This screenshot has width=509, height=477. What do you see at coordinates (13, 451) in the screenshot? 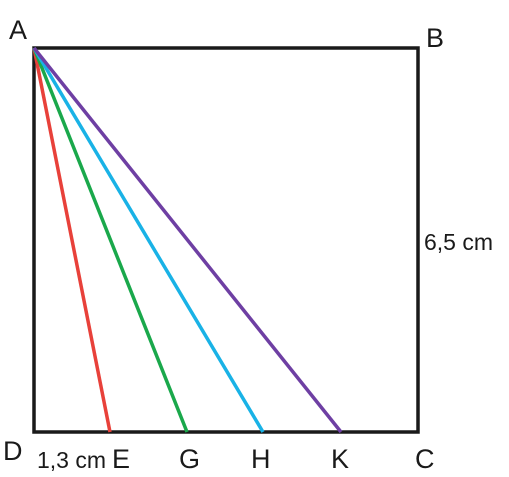
I see `vertex-label-d: D` at bounding box center [13, 451].